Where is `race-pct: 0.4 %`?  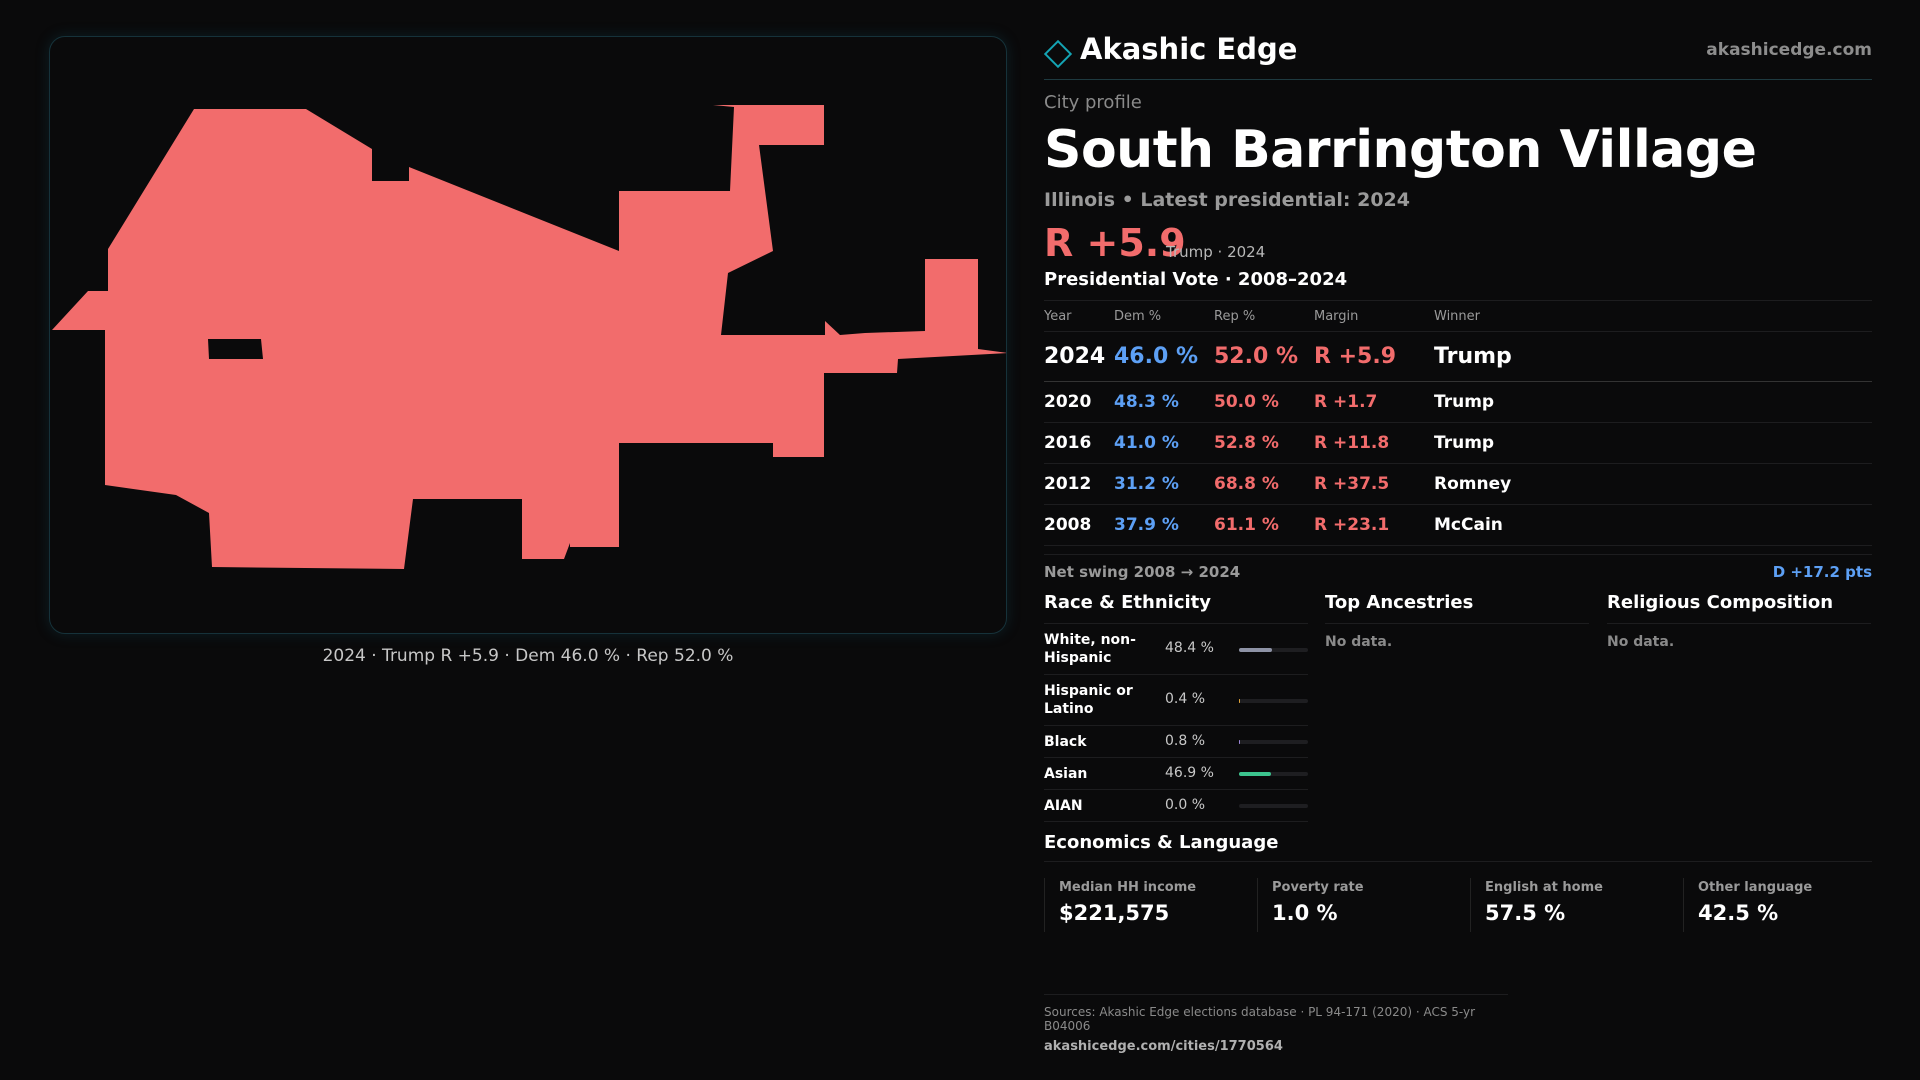
race-pct: 0.4 % is located at coordinates (1185, 699).